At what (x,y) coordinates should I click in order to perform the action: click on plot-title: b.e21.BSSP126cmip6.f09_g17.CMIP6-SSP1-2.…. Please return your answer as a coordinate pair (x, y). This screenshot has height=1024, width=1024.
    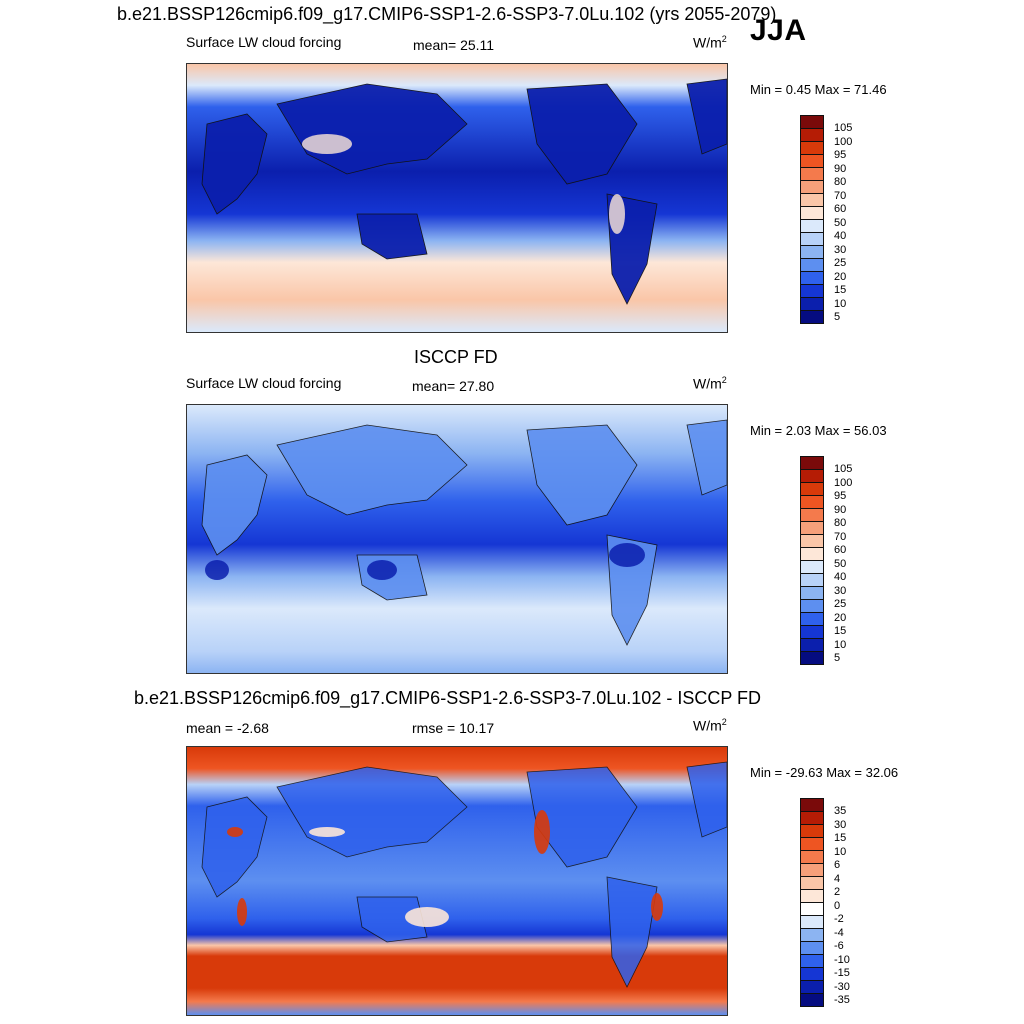
    Looking at the image, I should click on (447, 14).